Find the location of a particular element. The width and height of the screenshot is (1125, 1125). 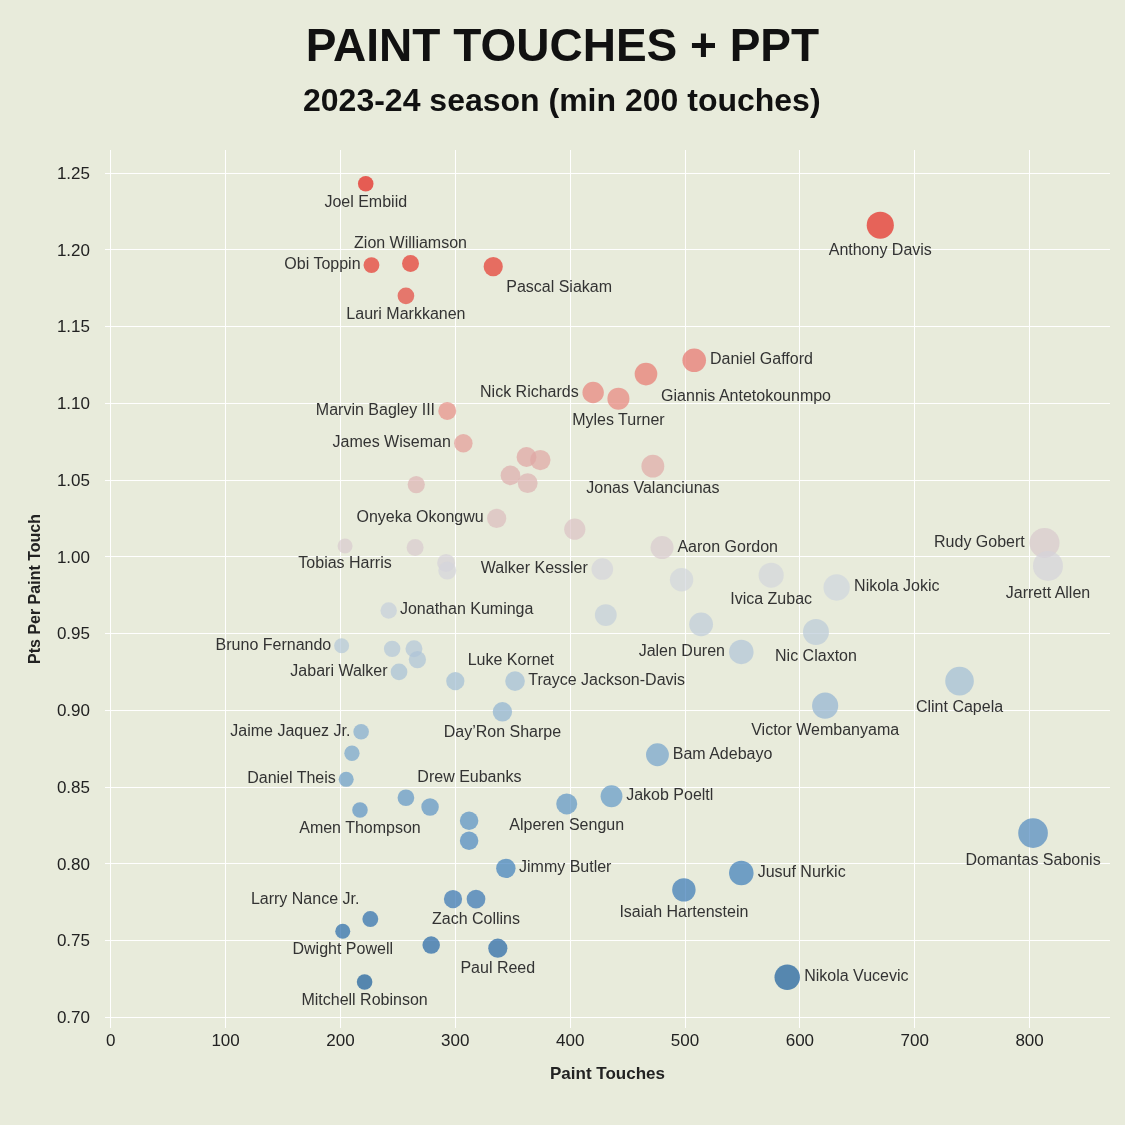

chart-title: PAINT TOUCHES + PPT is located at coordinates (562, 45).